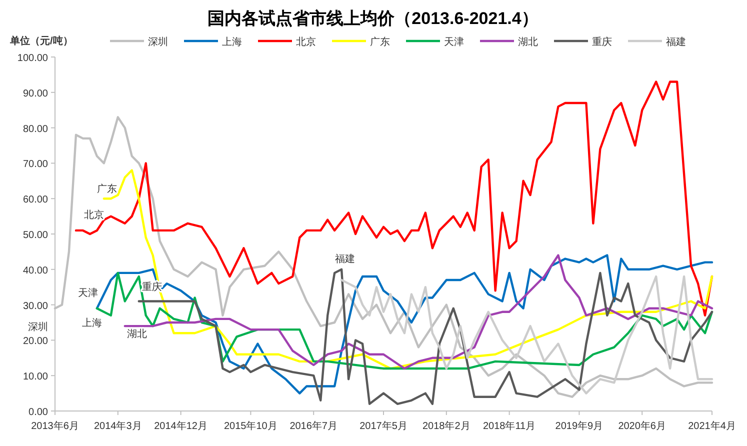 This screenshot has height=446, width=747. What do you see at coordinates (35, 94) in the screenshot?
I see `y-tick-label: 90.00` at bounding box center [35, 94].